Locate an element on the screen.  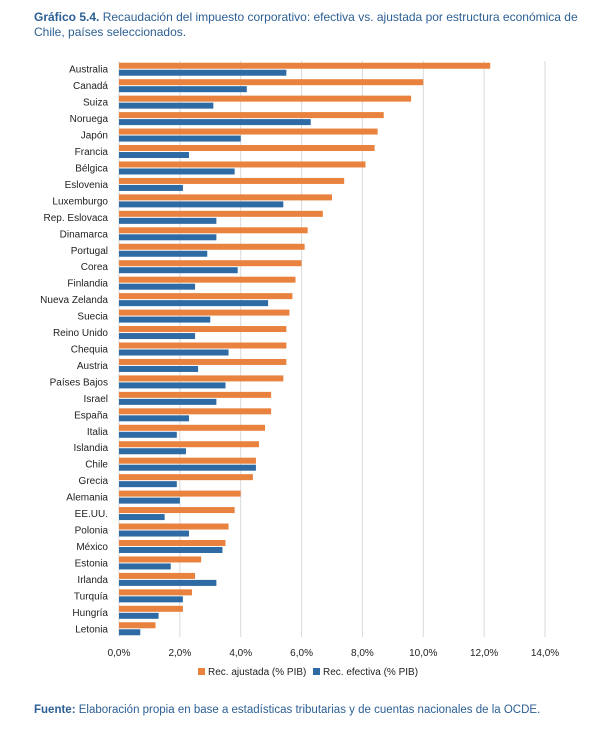
category-label: EE.UU. is located at coordinates (91, 514).